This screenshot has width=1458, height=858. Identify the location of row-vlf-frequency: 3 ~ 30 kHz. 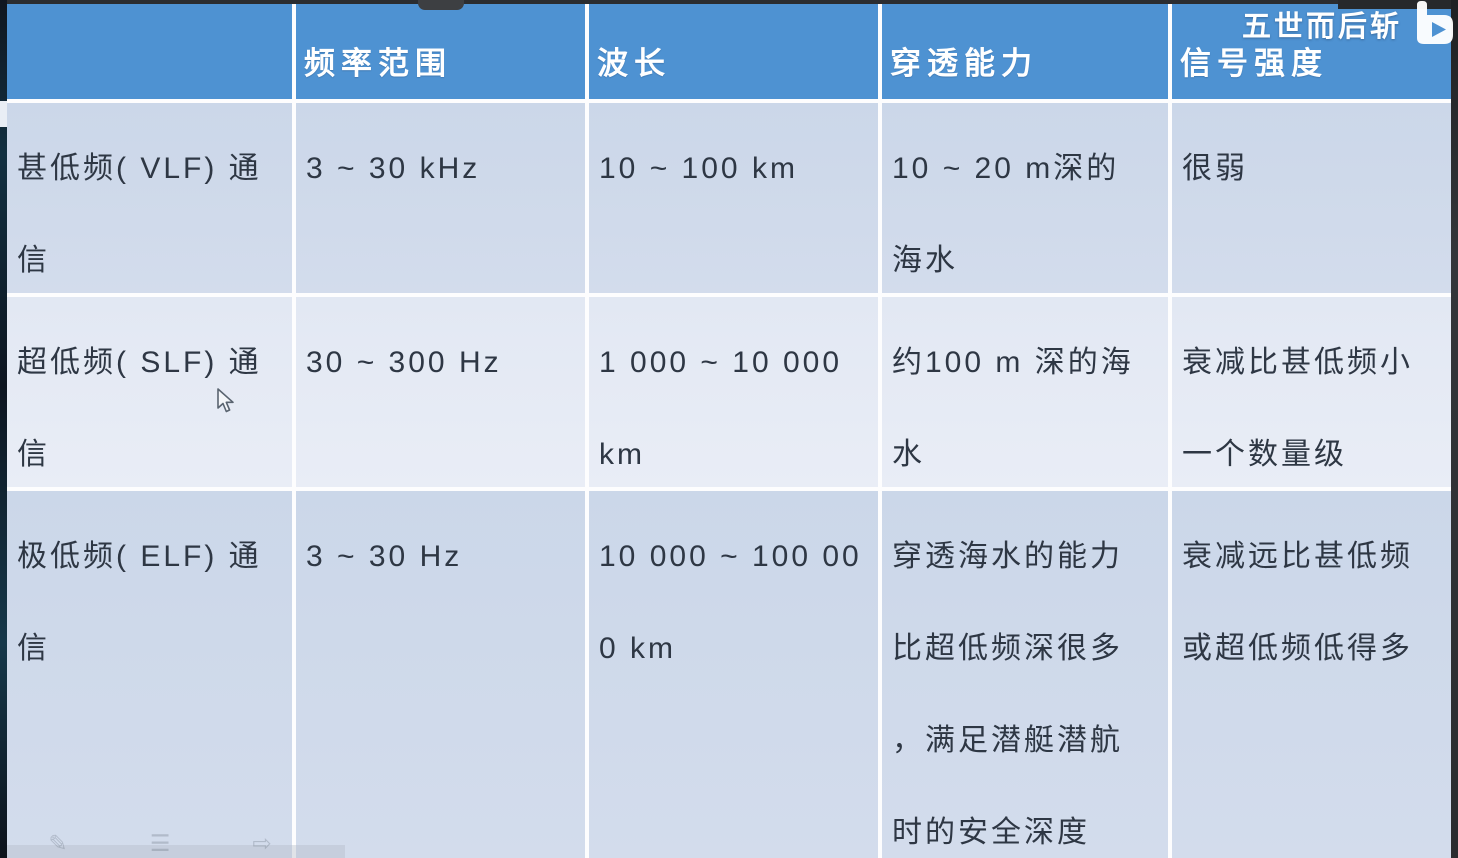
(440, 198).